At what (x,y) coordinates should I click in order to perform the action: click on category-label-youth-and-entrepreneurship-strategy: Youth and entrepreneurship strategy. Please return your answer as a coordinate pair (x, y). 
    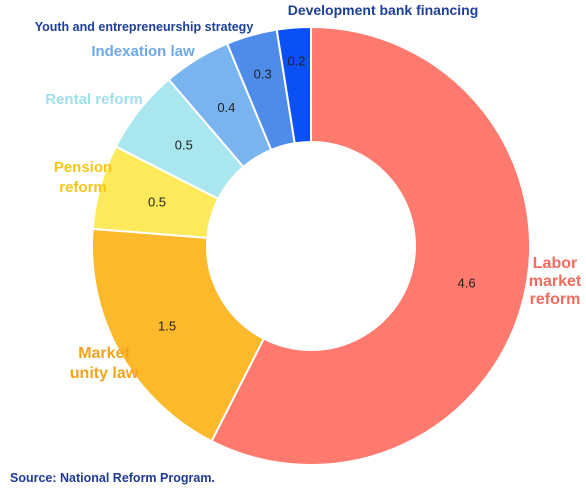
    Looking at the image, I should click on (144, 27).